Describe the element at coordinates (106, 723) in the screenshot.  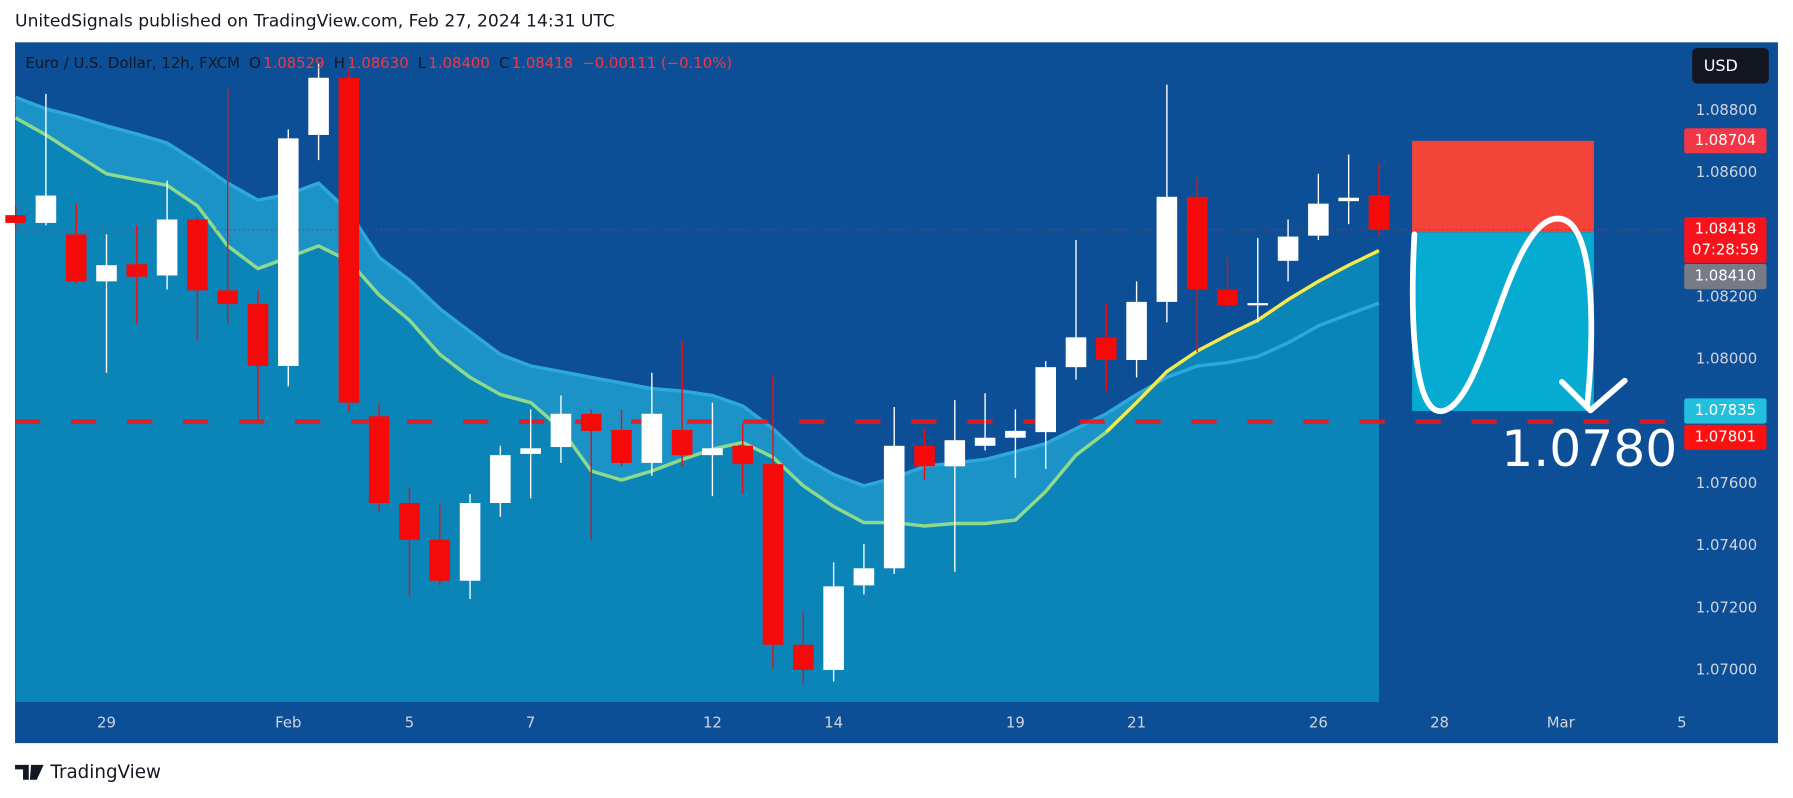
I see `x-tick-label: 29` at that location.